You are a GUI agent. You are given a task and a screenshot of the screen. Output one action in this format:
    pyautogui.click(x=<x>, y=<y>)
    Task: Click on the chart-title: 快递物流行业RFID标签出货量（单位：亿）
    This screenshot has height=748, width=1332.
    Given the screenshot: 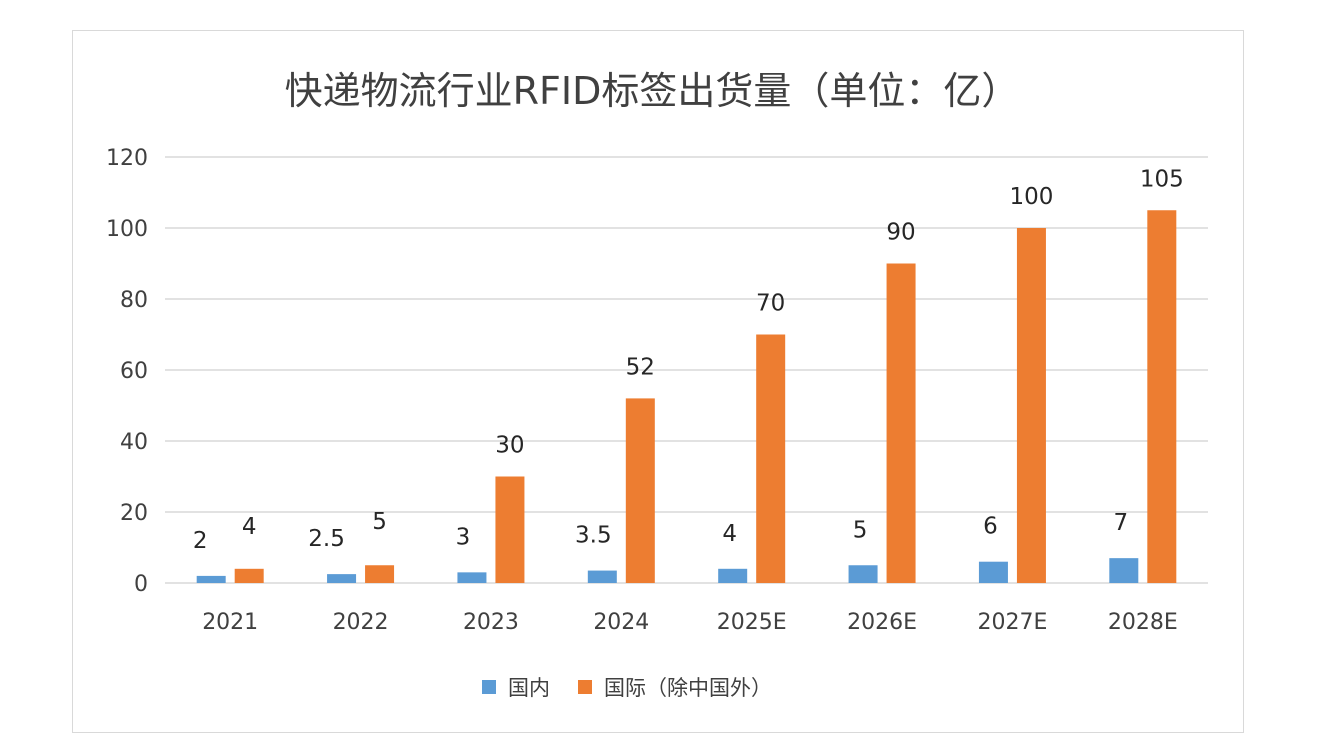 What is the action you would take?
    pyautogui.click(x=652, y=91)
    